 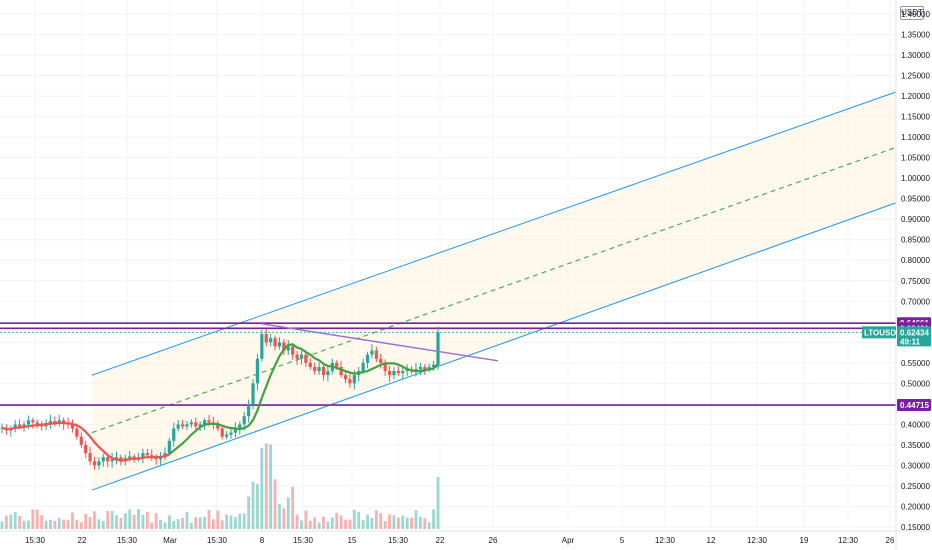 I want to click on y-tick-label: 1.15000, so click(x=915, y=117).